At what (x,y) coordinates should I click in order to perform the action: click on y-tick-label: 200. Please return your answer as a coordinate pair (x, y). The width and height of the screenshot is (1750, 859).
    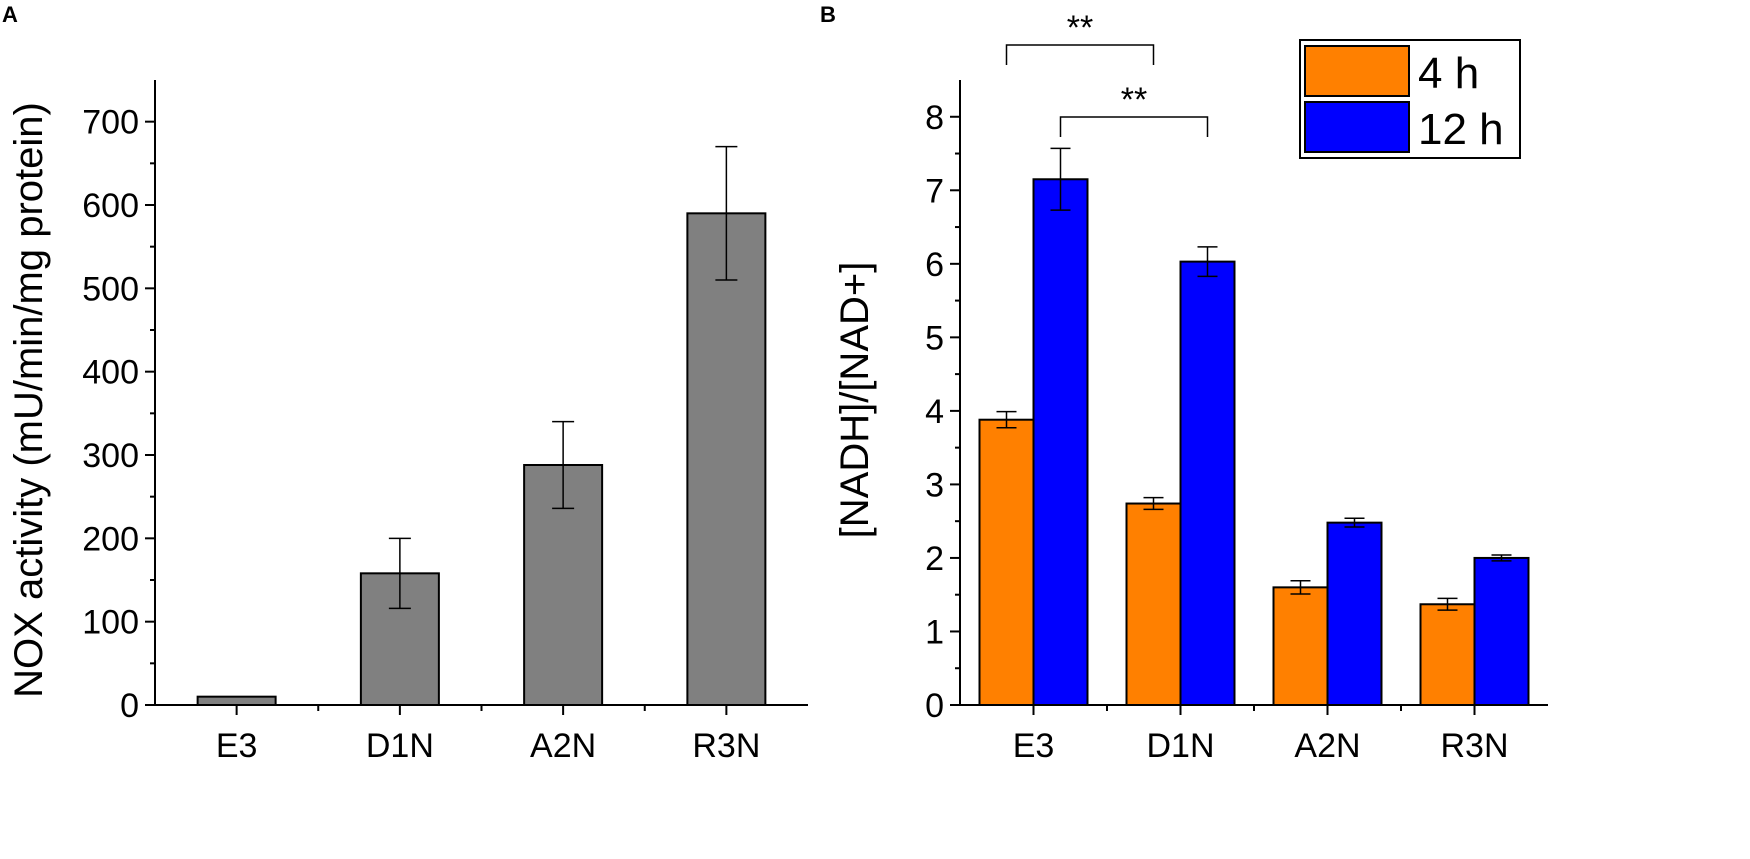
    Looking at the image, I should click on (110, 539).